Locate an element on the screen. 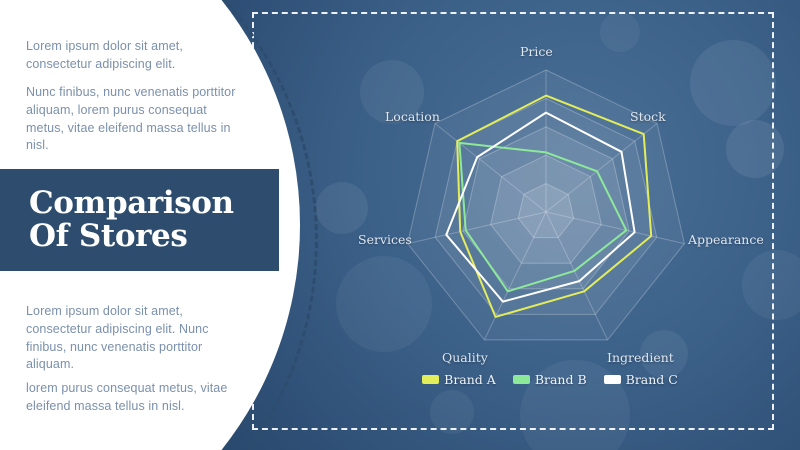  legend-swatch-brand-b is located at coordinates (521, 379).